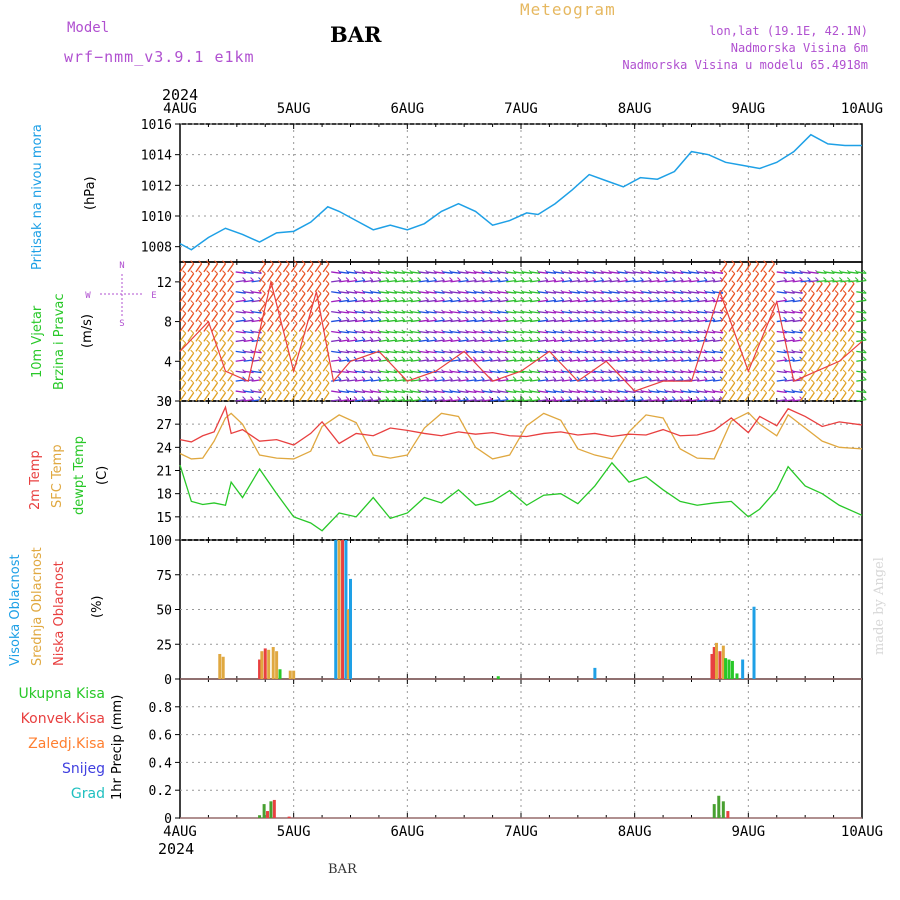 This screenshot has height=900, width=900. Describe the element at coordinates (168, 402) in the screenshot. I see `wind-ytick-label: 0` at that location.